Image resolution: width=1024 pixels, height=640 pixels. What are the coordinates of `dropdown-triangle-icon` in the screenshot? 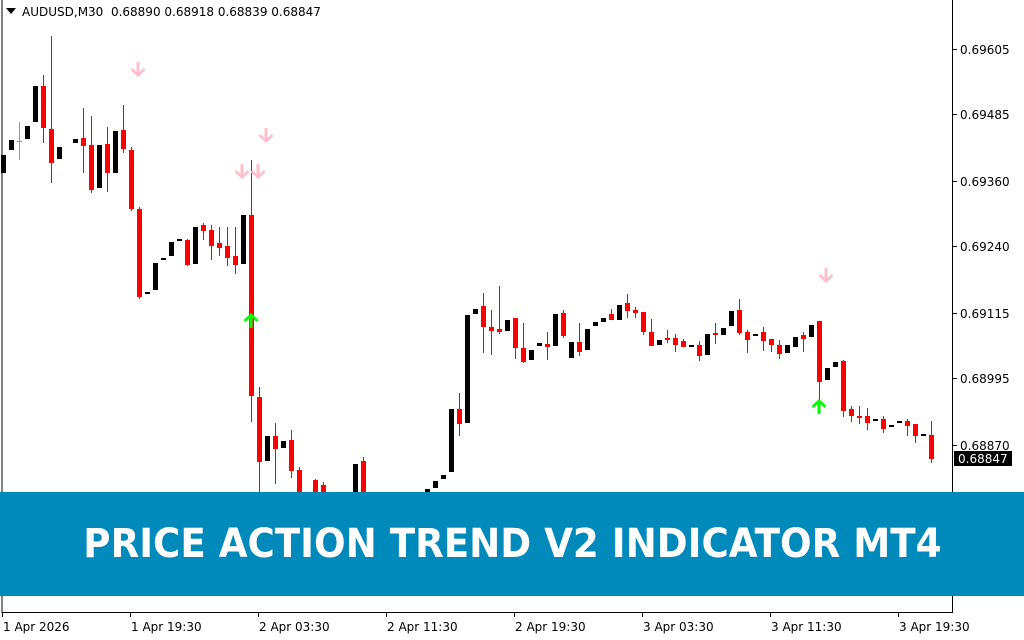 It's located at (11, 11).